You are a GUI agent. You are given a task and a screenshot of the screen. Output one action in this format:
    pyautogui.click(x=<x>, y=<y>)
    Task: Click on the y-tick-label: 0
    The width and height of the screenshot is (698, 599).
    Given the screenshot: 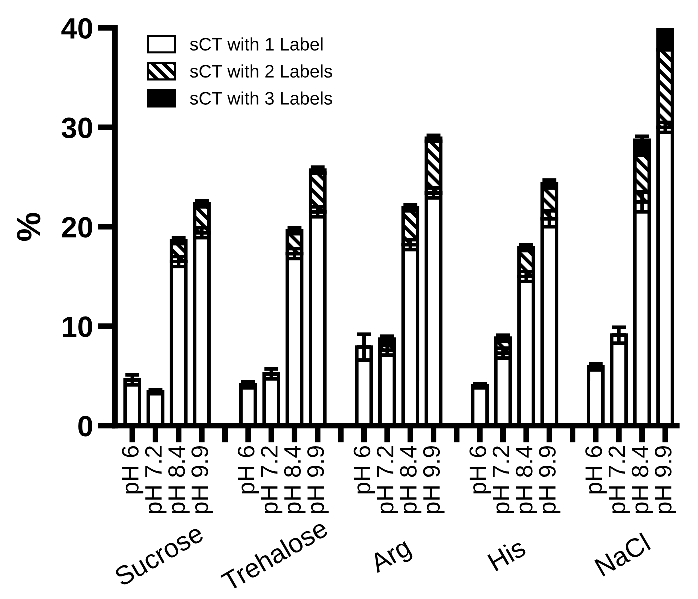 What is the action you would take?
    pyautogui.click(x=85, y=426)
    